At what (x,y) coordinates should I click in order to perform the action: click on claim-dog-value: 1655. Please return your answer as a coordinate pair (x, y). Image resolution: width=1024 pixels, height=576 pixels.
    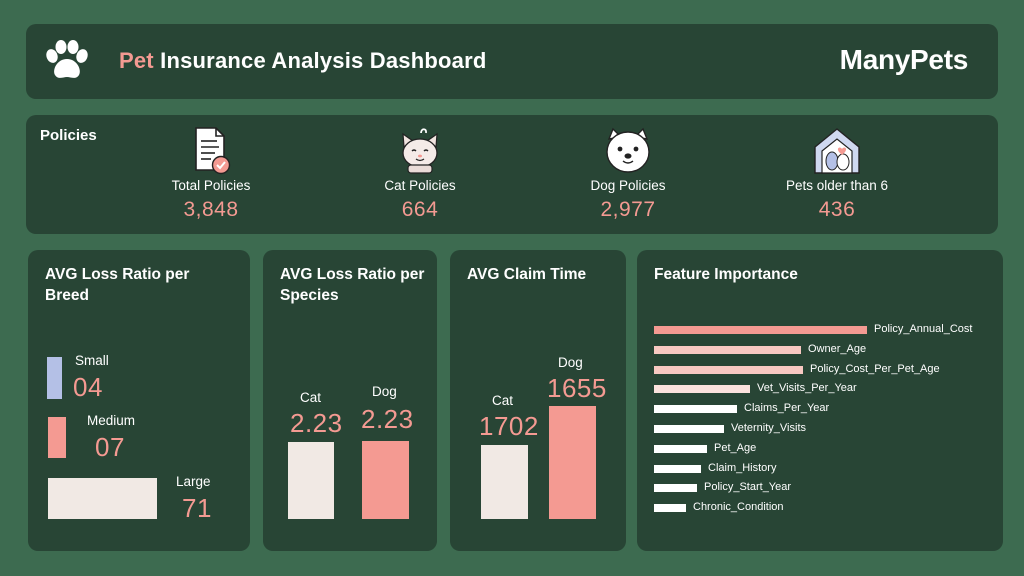
    Looking at the image, I should click on (577, 388).